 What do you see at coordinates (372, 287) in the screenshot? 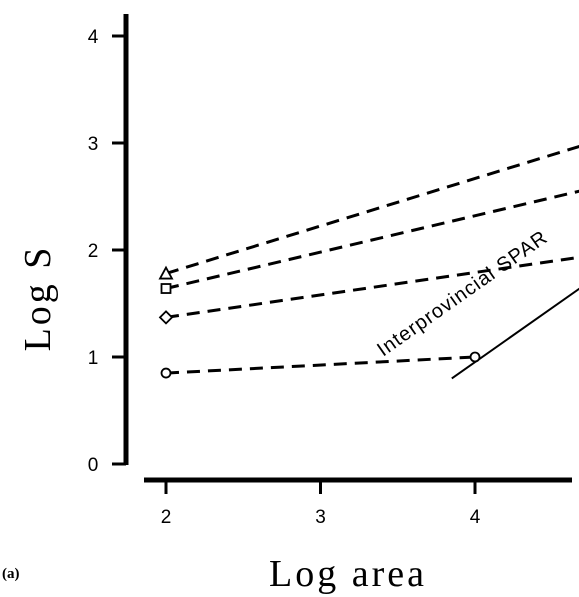
I see `series-line-diamond` at bounding box center [372, 287].